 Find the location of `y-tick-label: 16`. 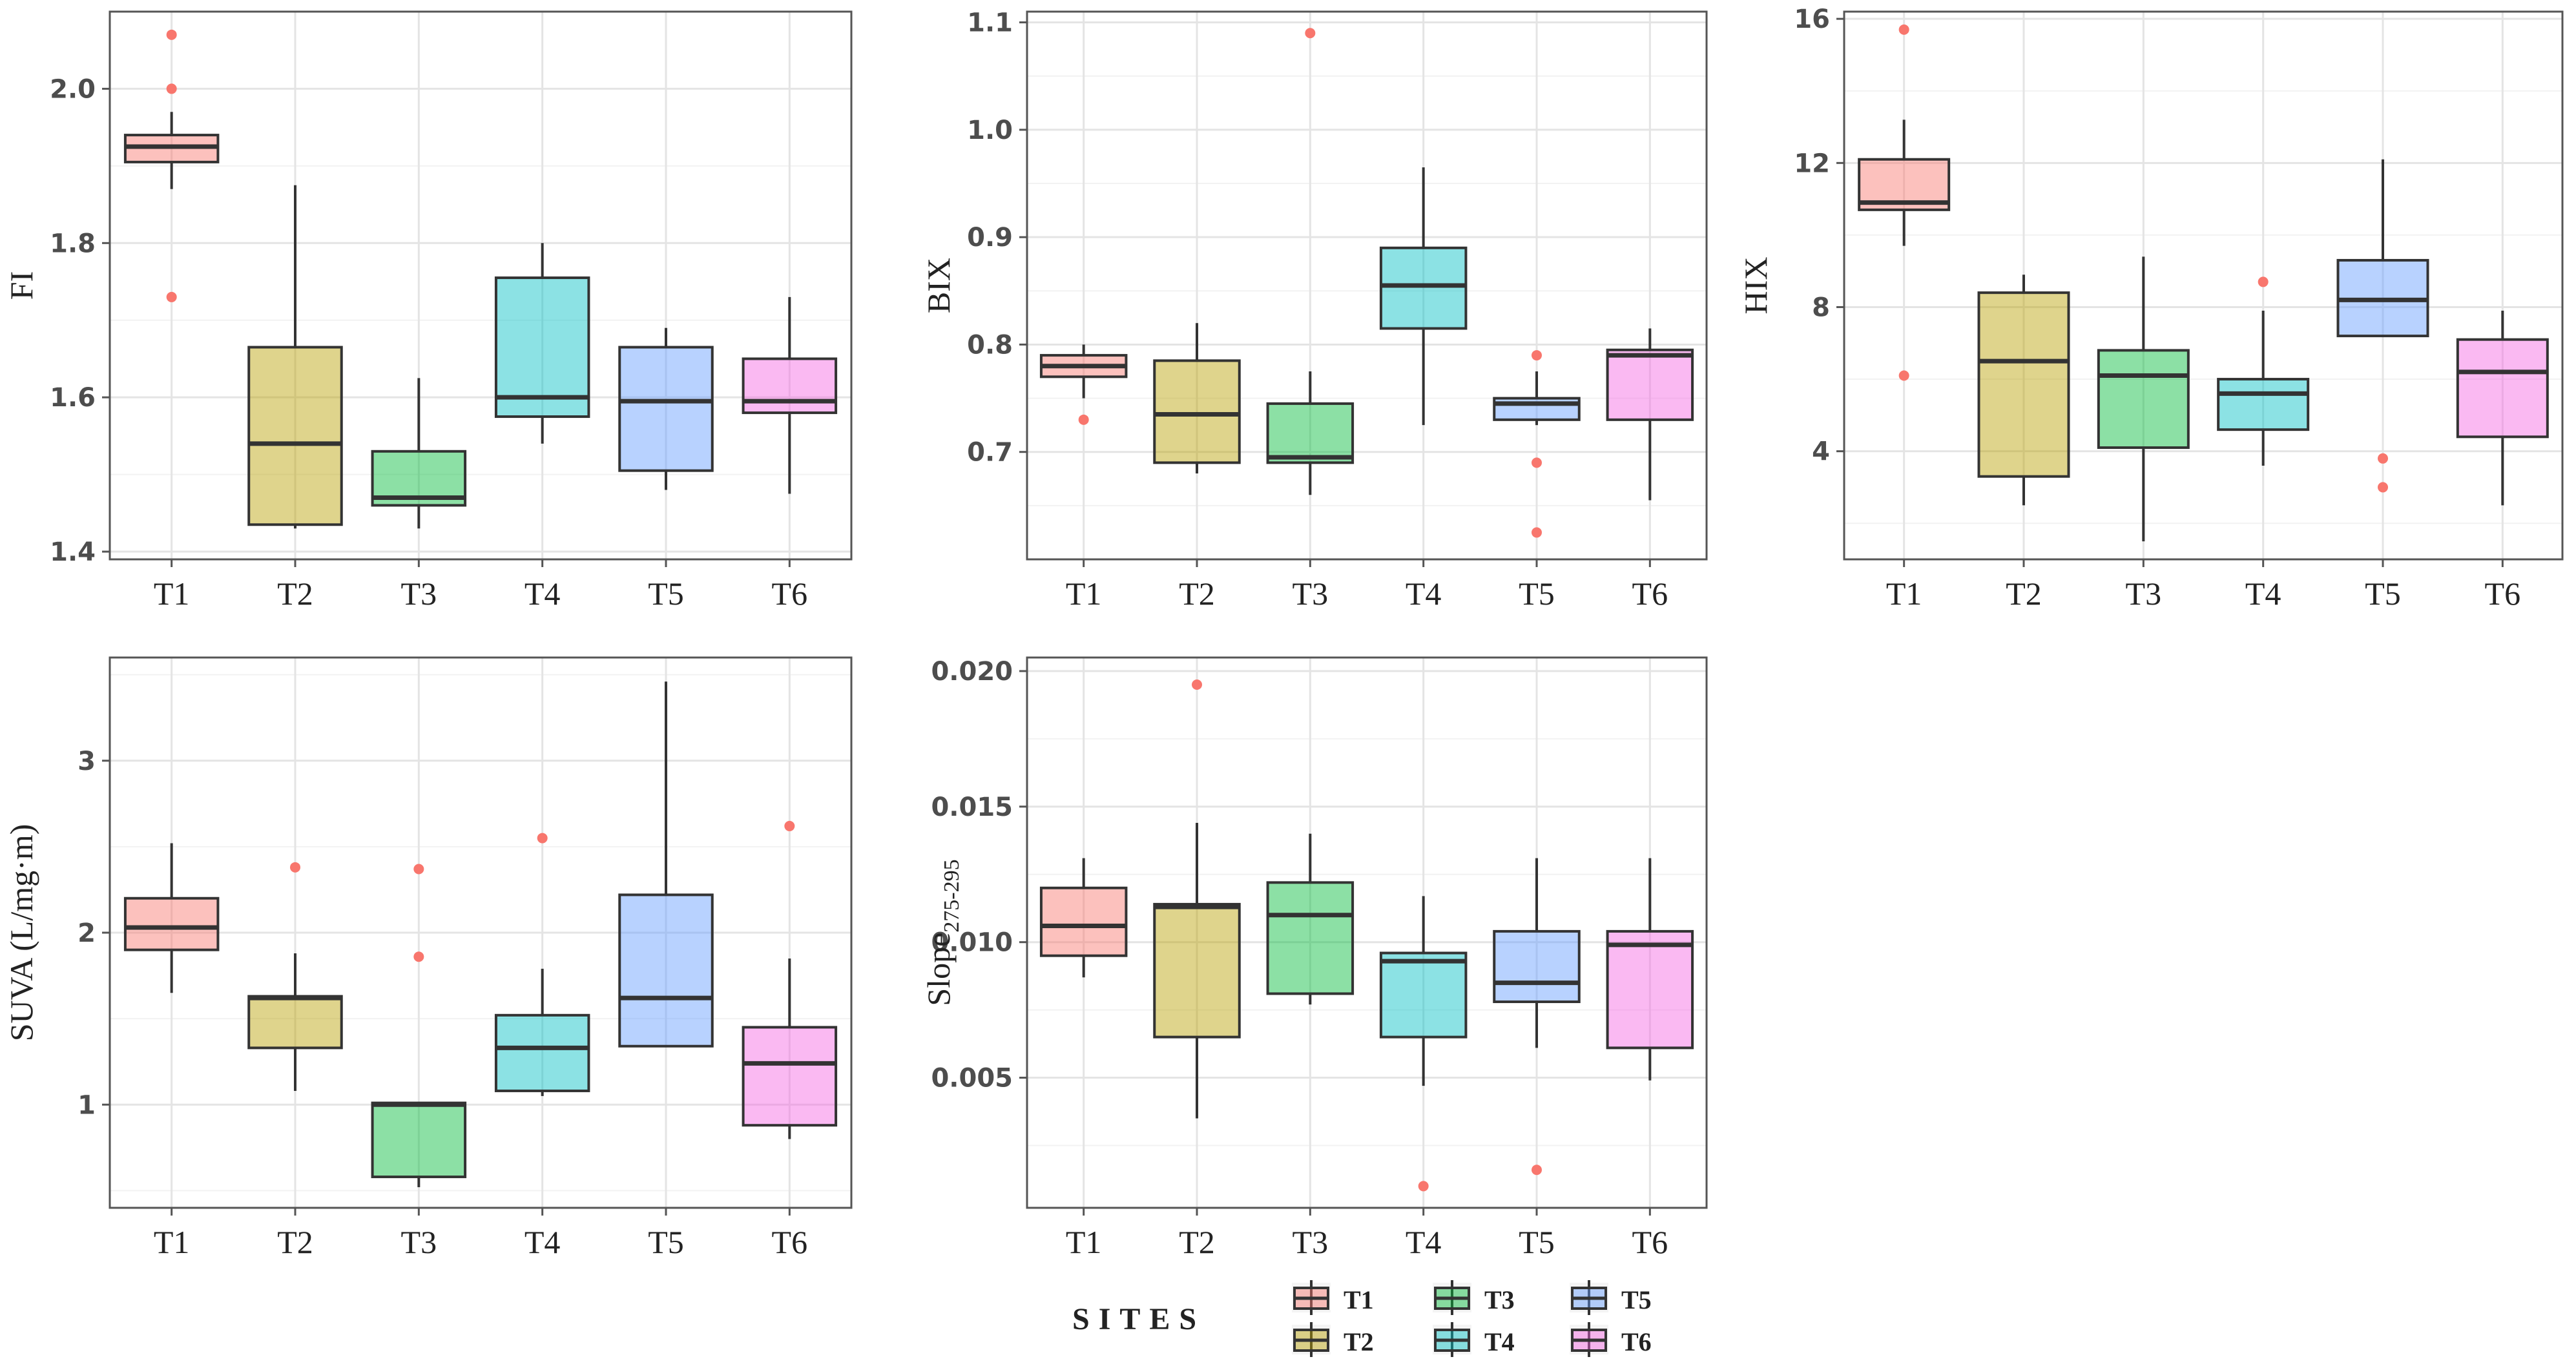

y-tick-label: 16 is located at coordinates (1812, 19).